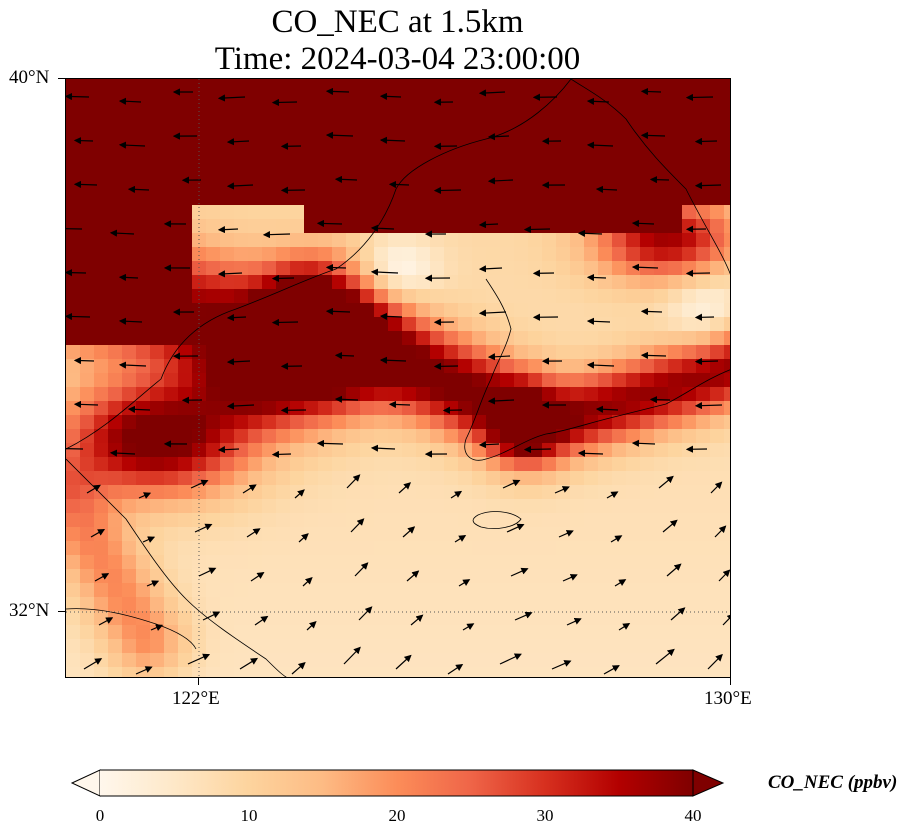 This screenshot has width=920, height=836. What do you see at coordinates (397, 59) in the screenshot?
I see `chart-title-line2: Time: 2024-03-04 23:00:00` at bounding box center [397, 59].